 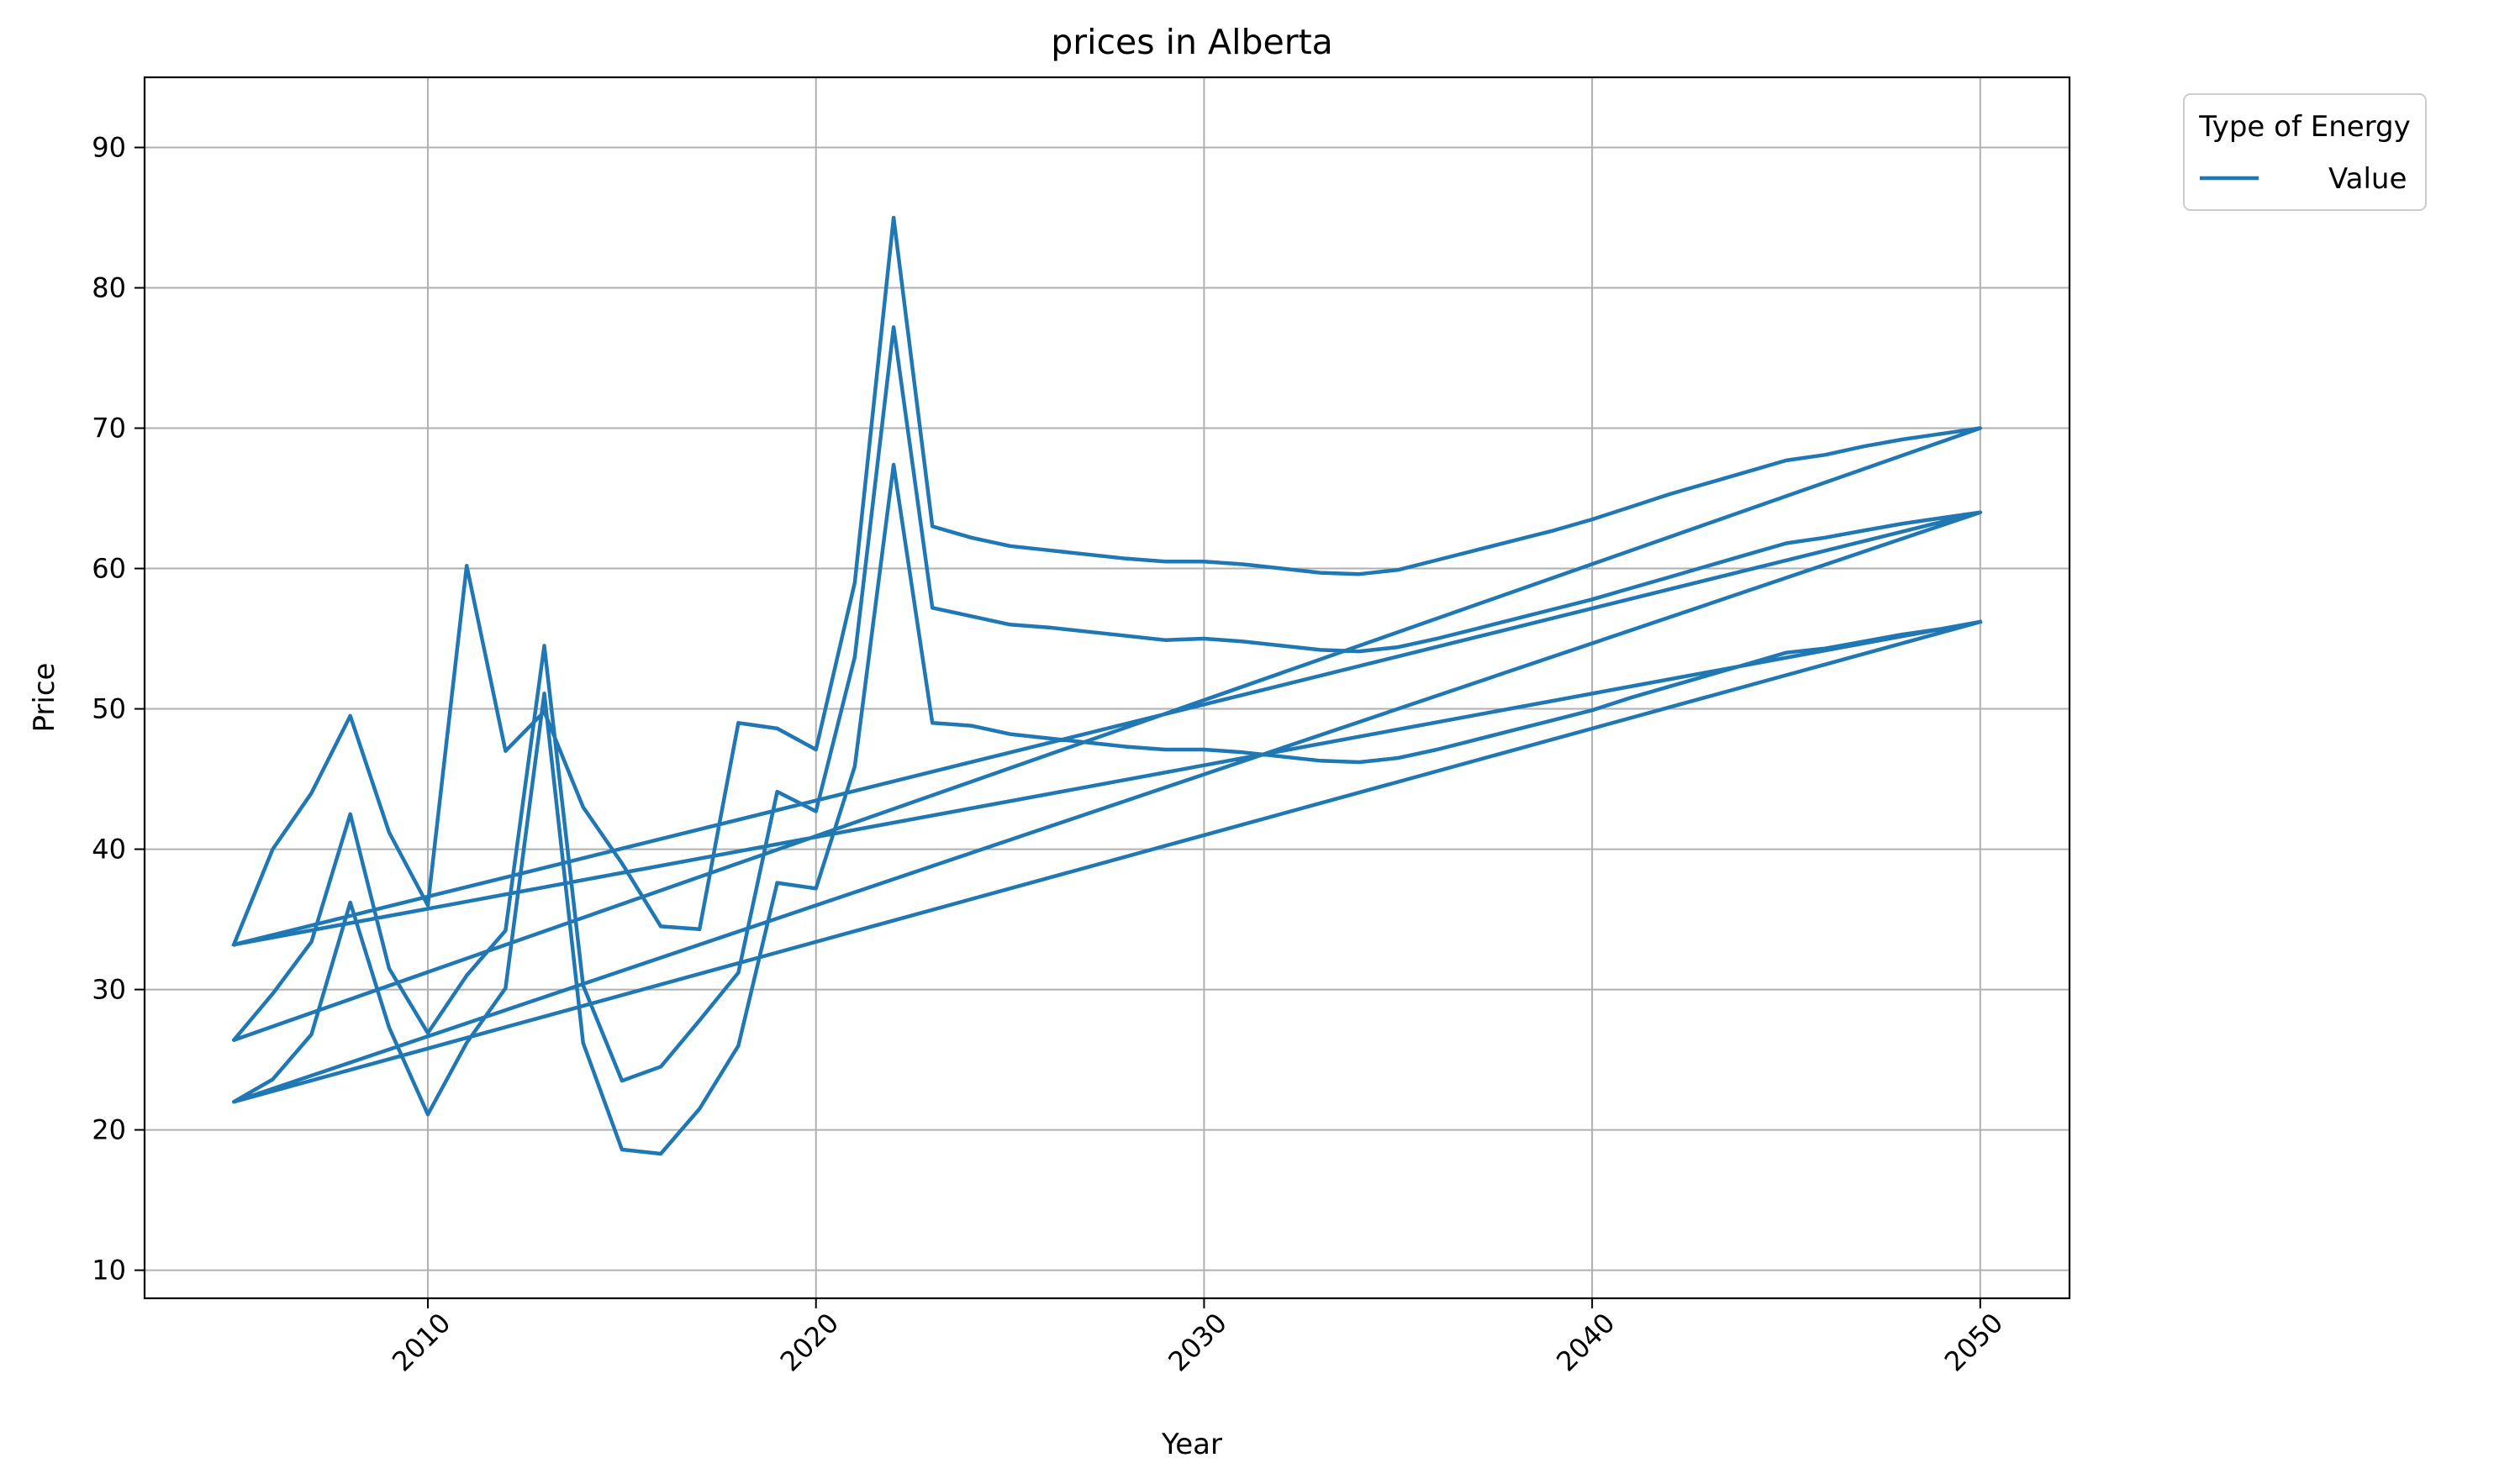 What do you see at coordinates (109, 429) in the screenshot?
I see `y-tick-label: 70` at bounding box center [109, 429].